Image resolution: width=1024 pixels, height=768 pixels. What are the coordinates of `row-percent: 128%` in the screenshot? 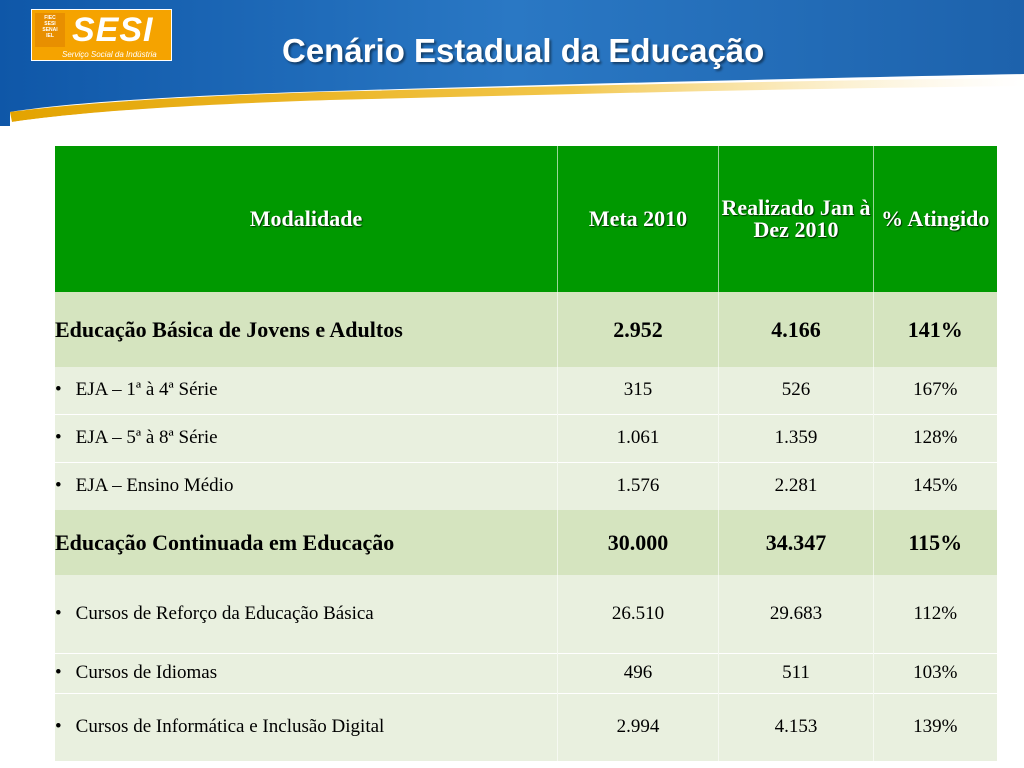 It's located at (935, 437).